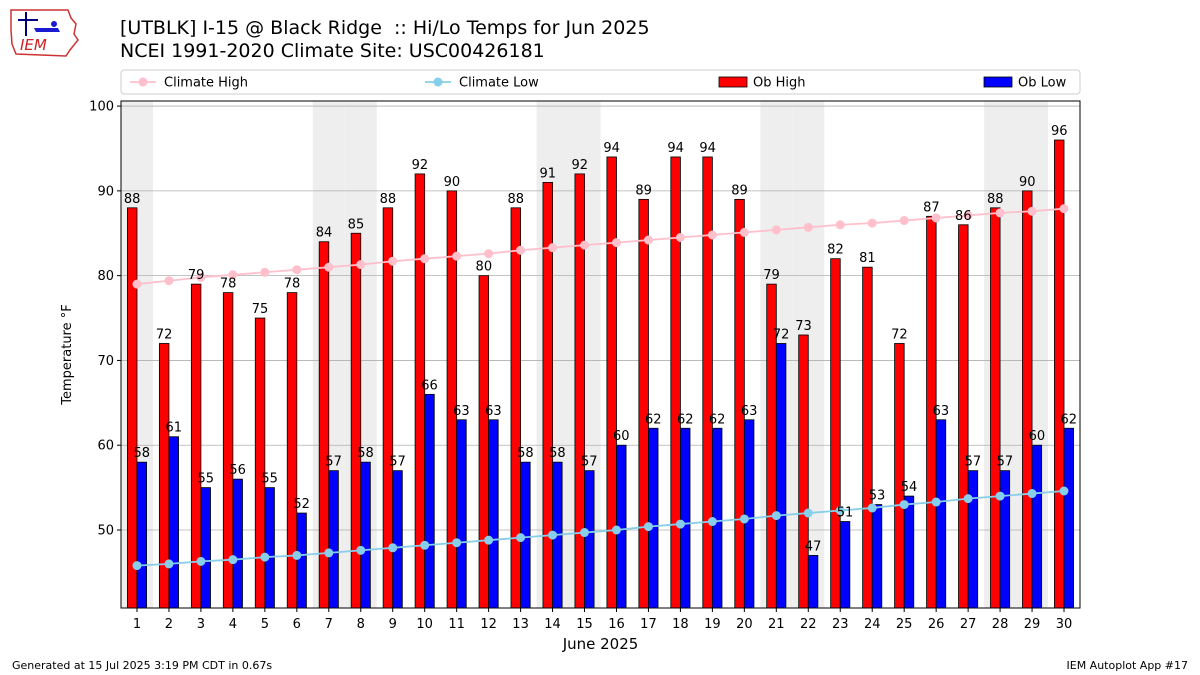 The width and height of the screenshot is (1200, 675). What do you see at coordinates (1059, 131) in the screenshot?
I see `ob-high-label: 96` at bounding box center [1059, 131].